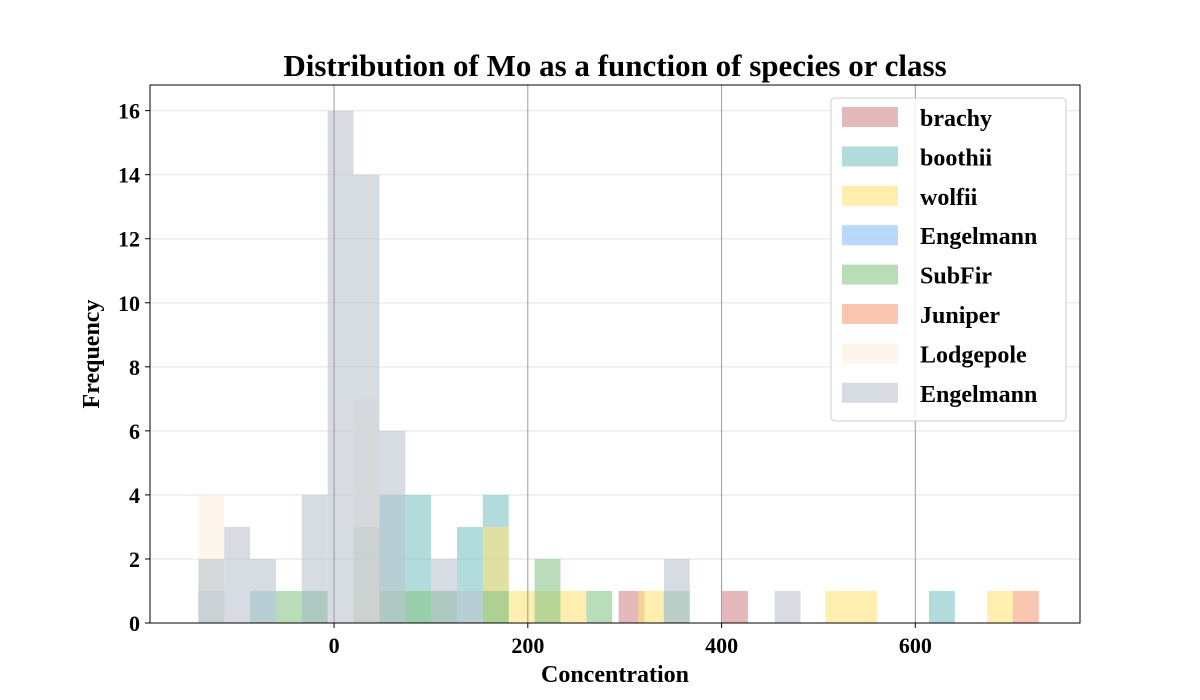  I want to click on x-axis-label: Concentration, so click(615, 675).